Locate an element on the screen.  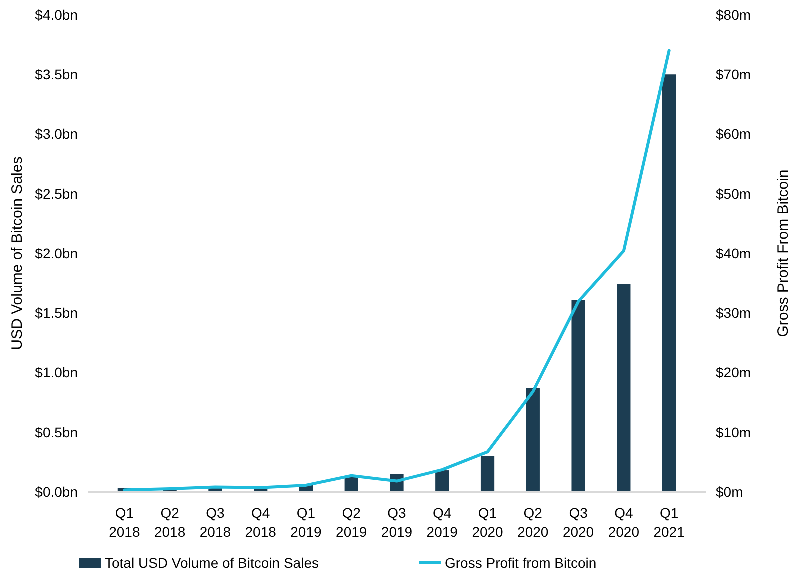
y-tick-label: $2.5bn is located at coordinates (56, 194).